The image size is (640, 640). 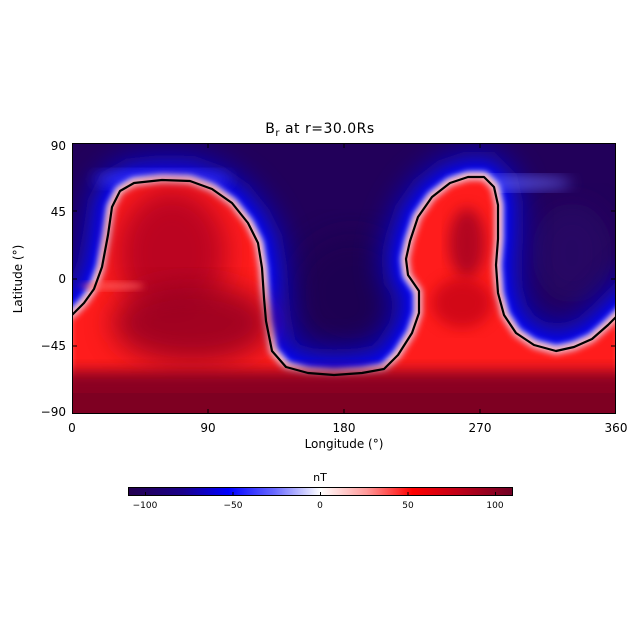 What do you see at coordinates (344, 444) in the screenshot?
I see `x-axis-label: Longitude (°)` at bounding box center [344, 444].